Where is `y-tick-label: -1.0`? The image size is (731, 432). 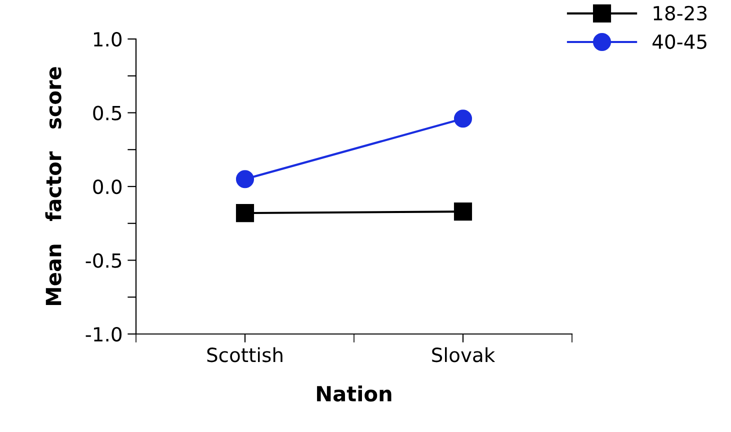 y-tick-label: -1.0 is located at coordinates (104, 334).